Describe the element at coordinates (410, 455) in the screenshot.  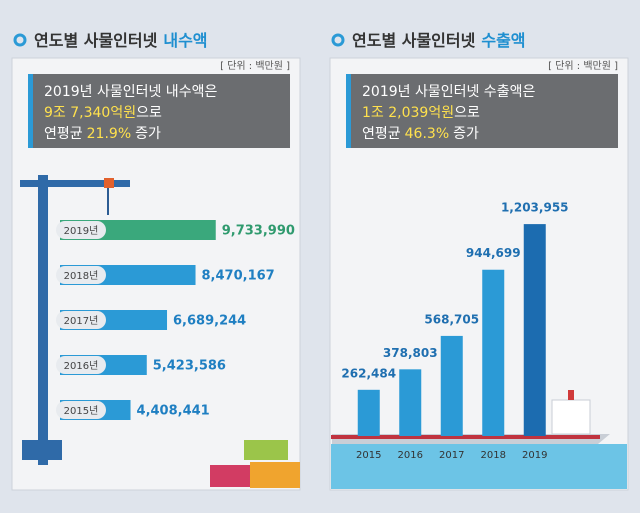
I see `category-label: 2016` at that location.